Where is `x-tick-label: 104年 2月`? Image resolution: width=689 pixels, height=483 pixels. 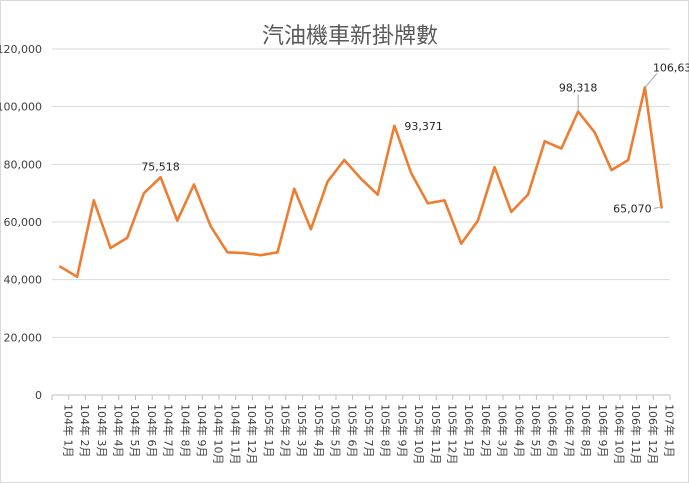
x-tick-label: 104年 2月 is located at coordinates (85, 431).